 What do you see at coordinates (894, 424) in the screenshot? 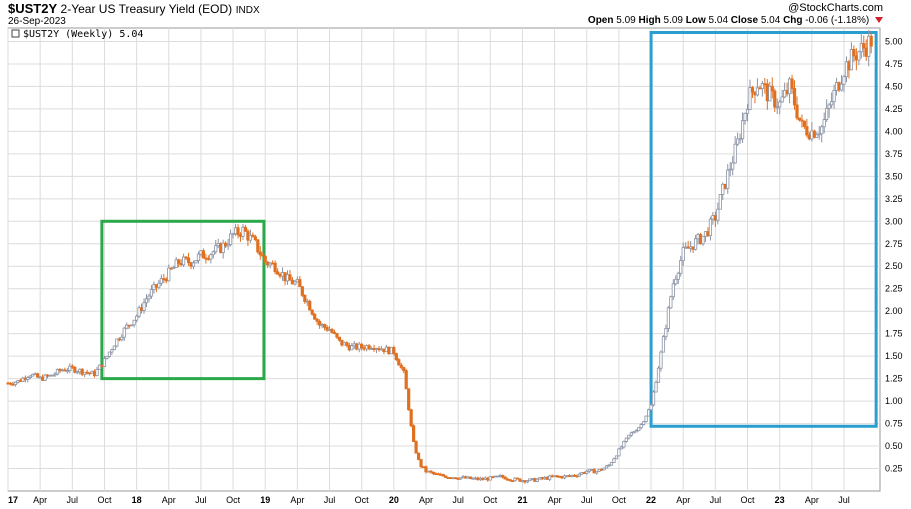
I see `y-tick-label: 0.75` at bounding box center [894, 424].